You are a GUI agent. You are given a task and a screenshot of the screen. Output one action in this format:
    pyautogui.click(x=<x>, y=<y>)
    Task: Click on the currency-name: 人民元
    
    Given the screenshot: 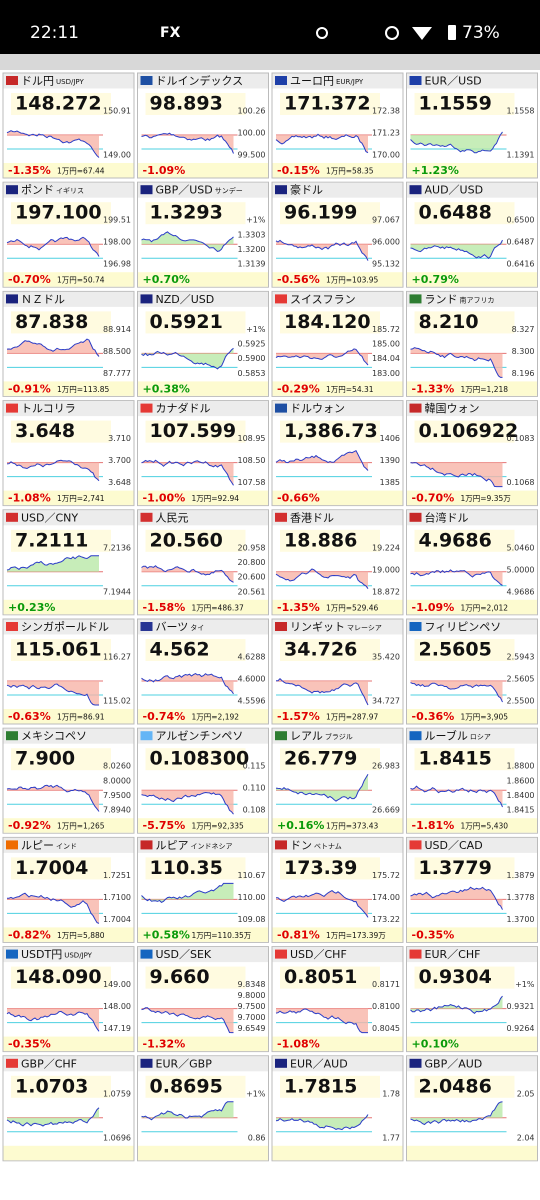 What is the action you would take?
    pyautogui.click(x=172, y=517)
    